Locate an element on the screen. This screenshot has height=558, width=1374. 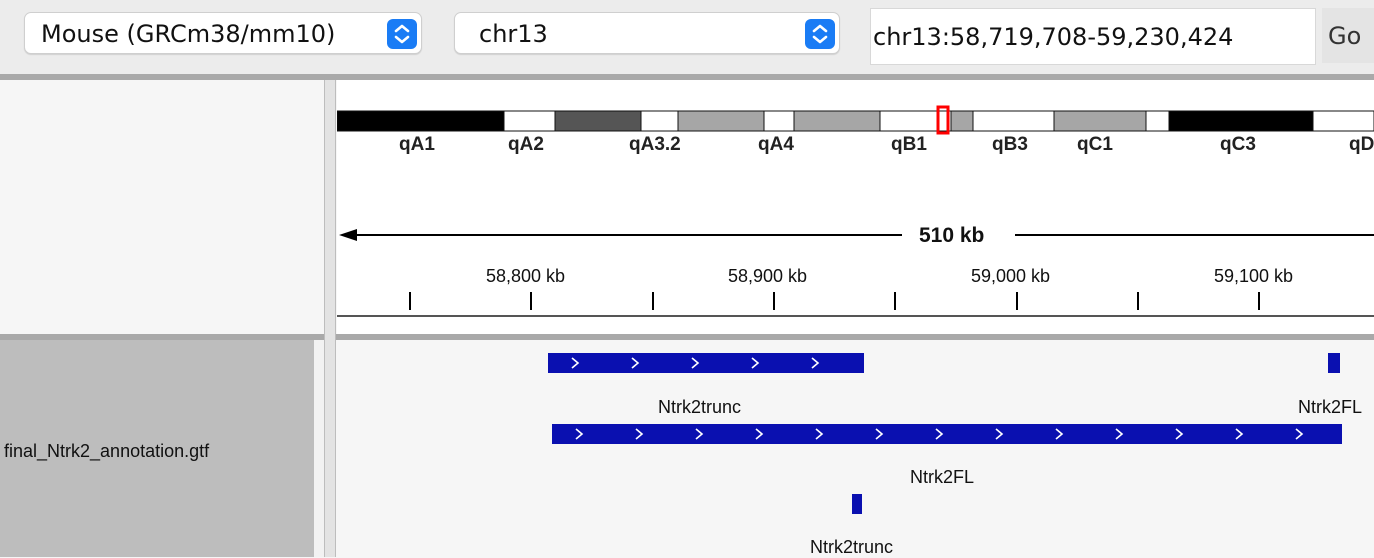
go-button: Go is located at coordinates (1348, 35).